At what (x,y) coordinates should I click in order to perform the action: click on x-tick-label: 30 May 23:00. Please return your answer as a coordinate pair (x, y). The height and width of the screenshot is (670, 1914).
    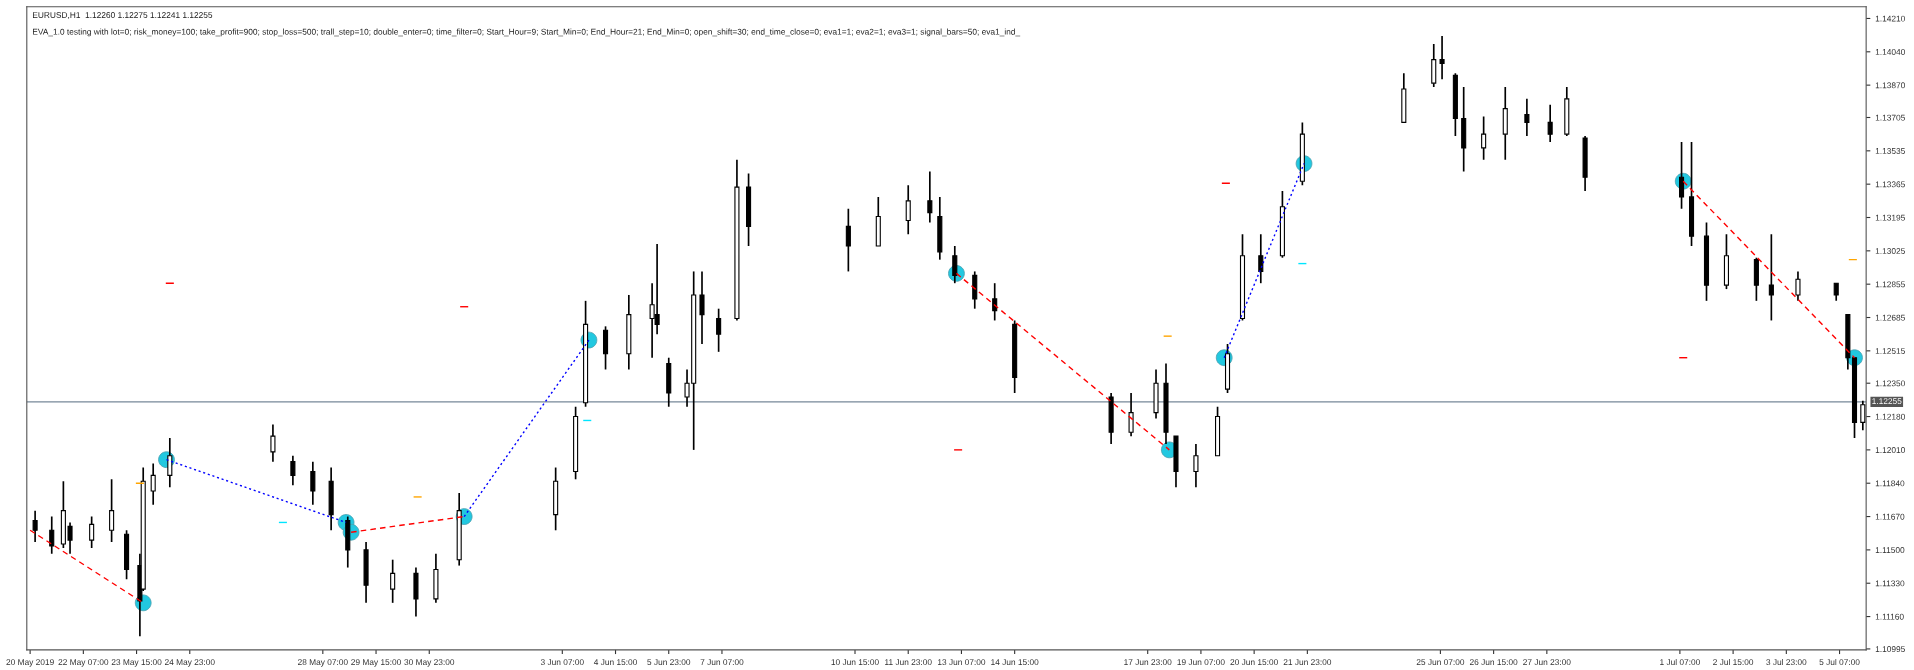
    Looking at the image, I should click on (429, 663).